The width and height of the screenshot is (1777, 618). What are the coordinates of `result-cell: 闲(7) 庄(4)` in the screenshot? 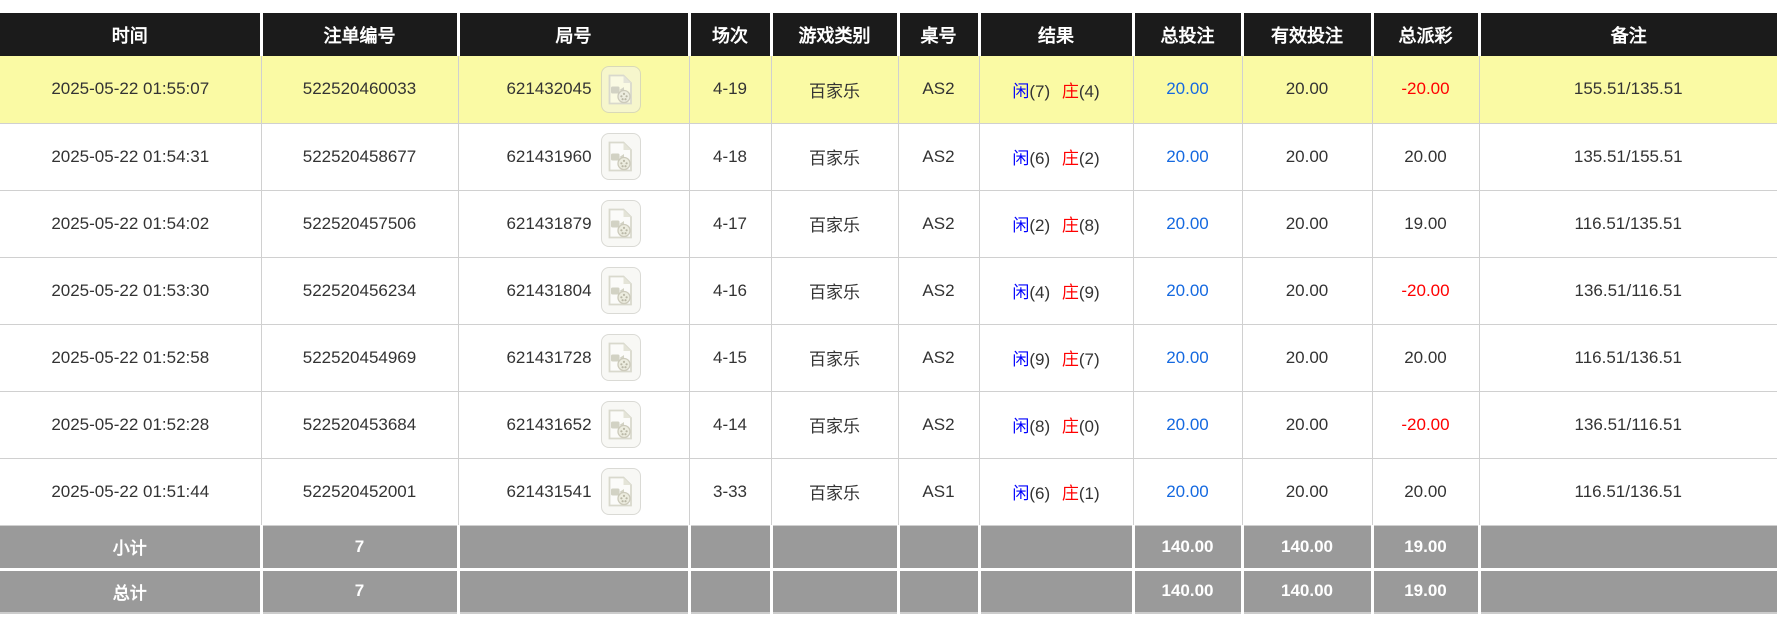 It's located at (1056, 90).